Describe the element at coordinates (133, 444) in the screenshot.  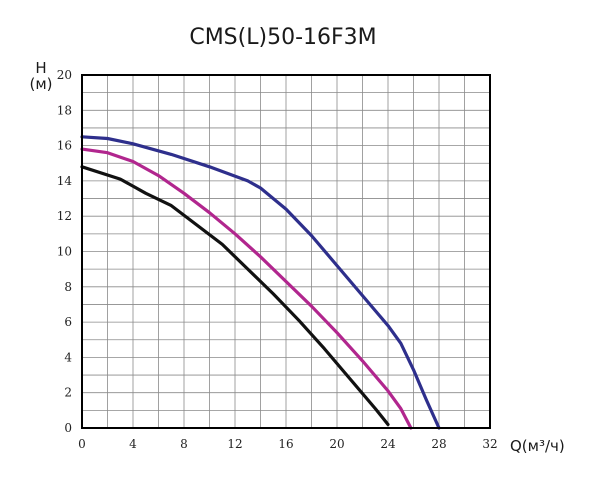
I see `x-tick-label: 4` at that location.